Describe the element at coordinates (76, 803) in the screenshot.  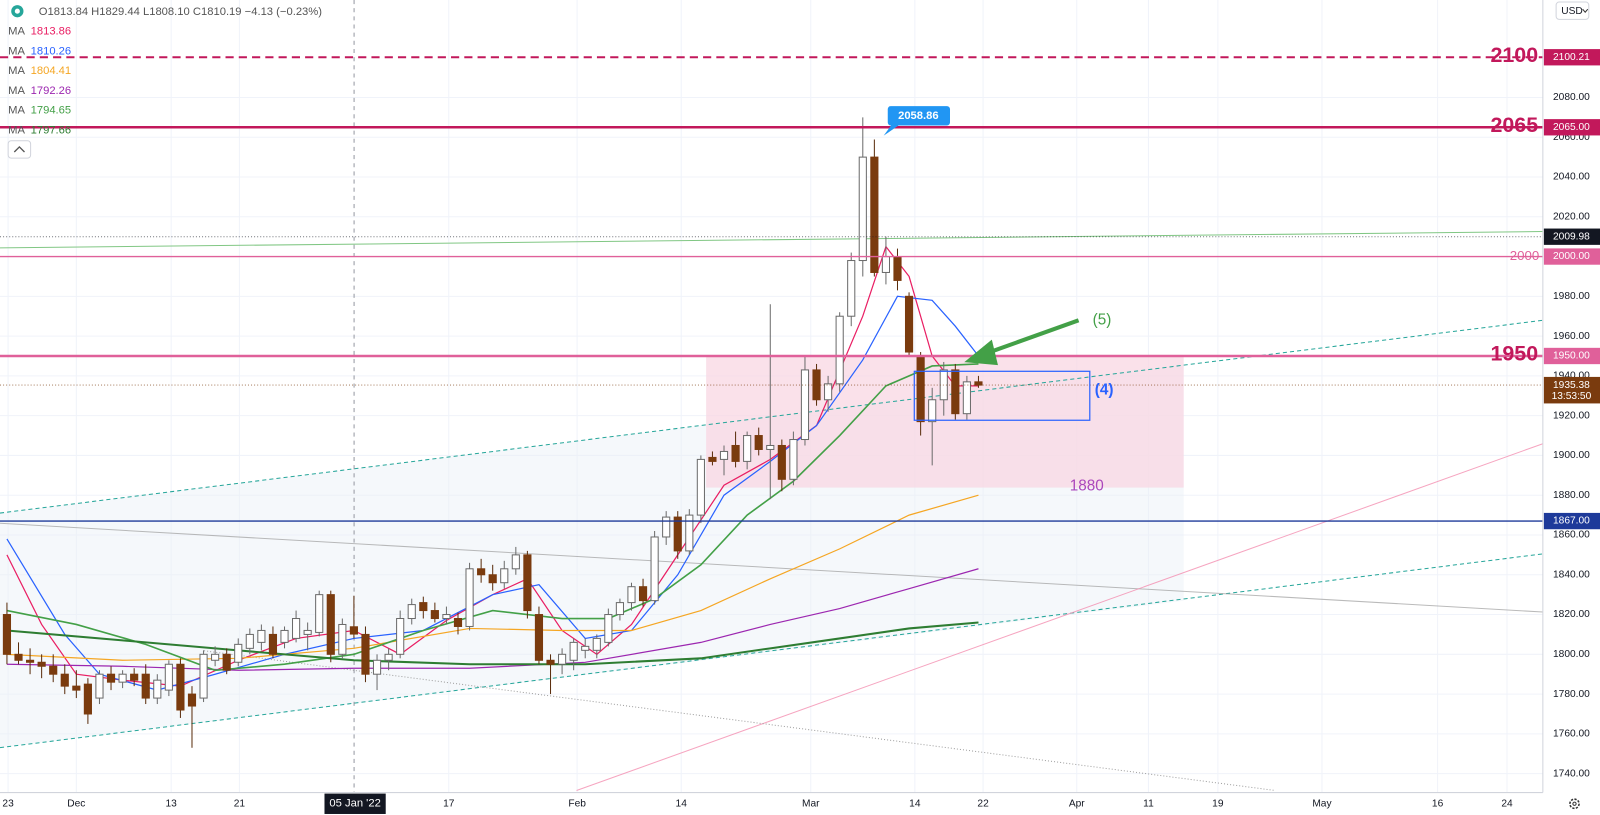
I see `x-tick-label: Dec` at that location.